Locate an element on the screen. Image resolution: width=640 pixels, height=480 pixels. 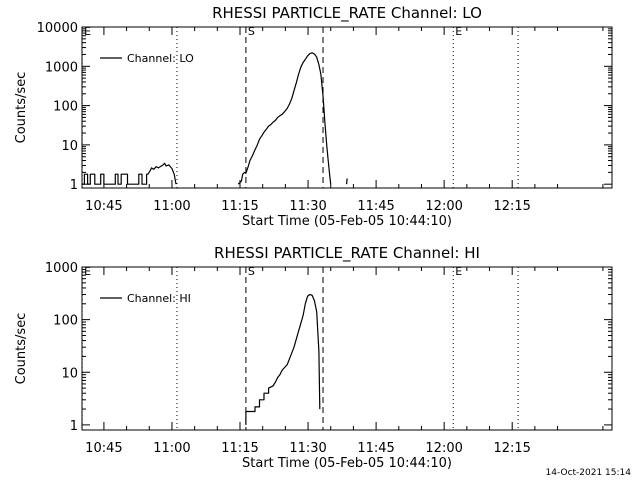
chart-title: RHESSI PARTICLE_RATE Channel: LO is located at coordinates (347, 13).